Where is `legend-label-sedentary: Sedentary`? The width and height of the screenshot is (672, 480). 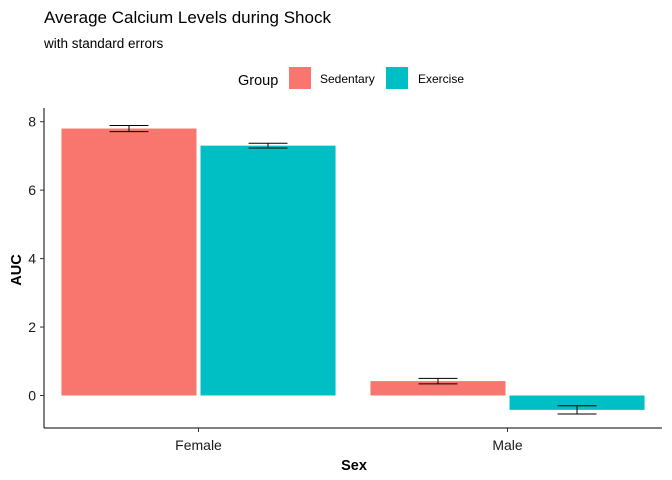 legend-label-sedentary: Sedentary is located at coordinates (347, 79).